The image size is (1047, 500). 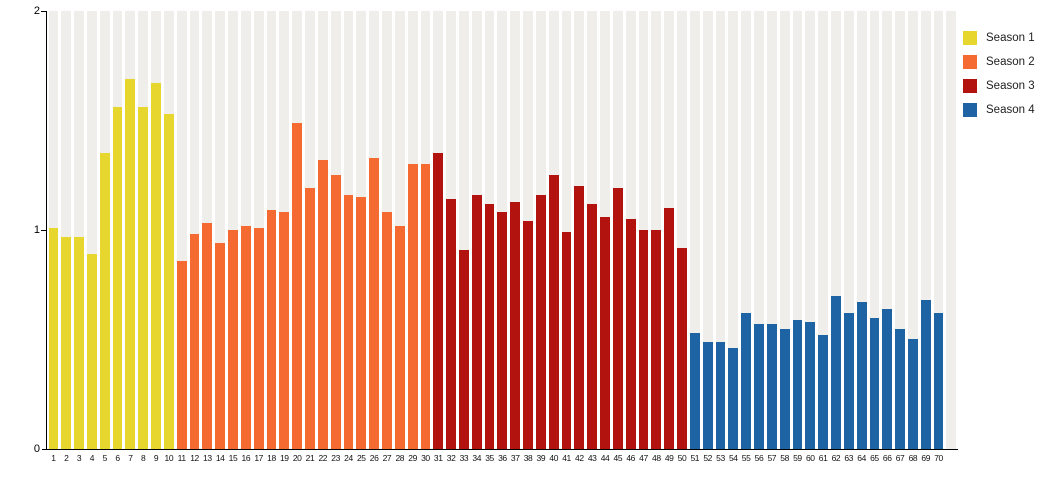 What do you see at coordinates (579, 458) in the screenshot?
I see `x-tick-label: 42` at bounding box center [579, 458].